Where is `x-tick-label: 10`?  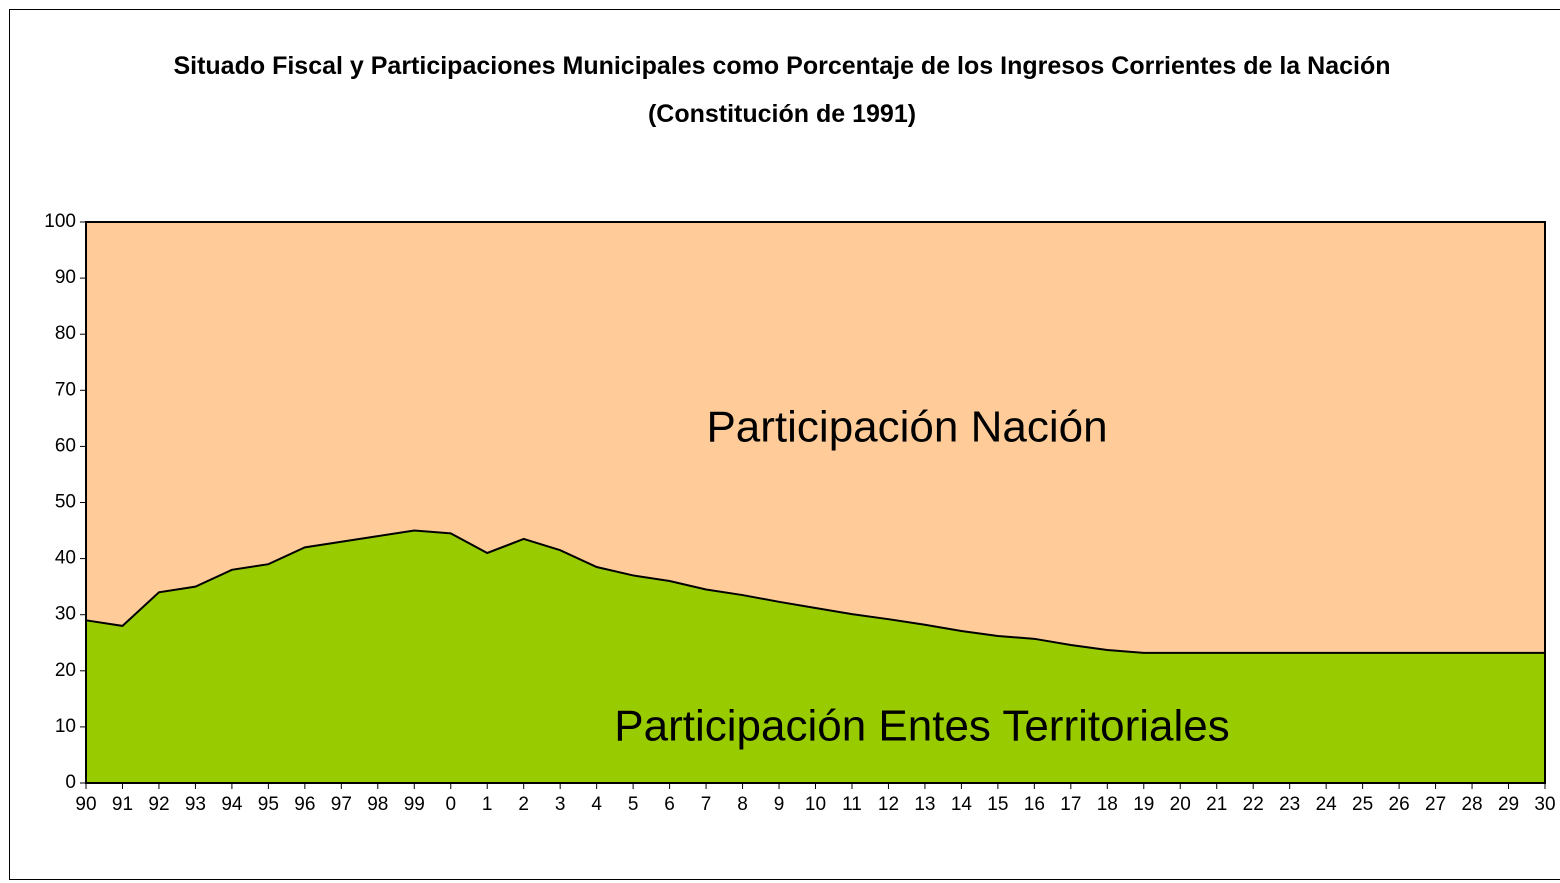
x-tick-label: 10 is located at coordinates (815, 804).